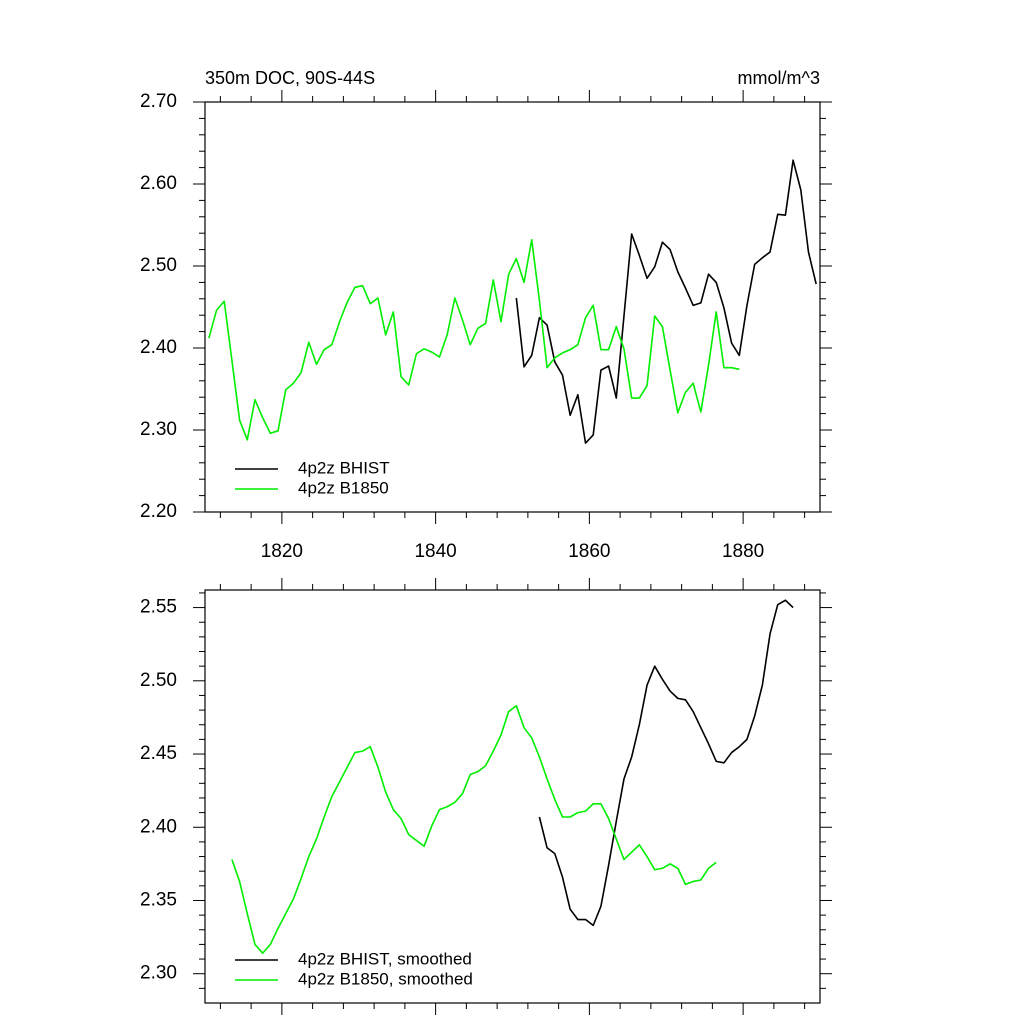  Describe the element at coordinates (344, 467) in the screenshot. I see `legend-label: 4p2z BHIST` at that location.